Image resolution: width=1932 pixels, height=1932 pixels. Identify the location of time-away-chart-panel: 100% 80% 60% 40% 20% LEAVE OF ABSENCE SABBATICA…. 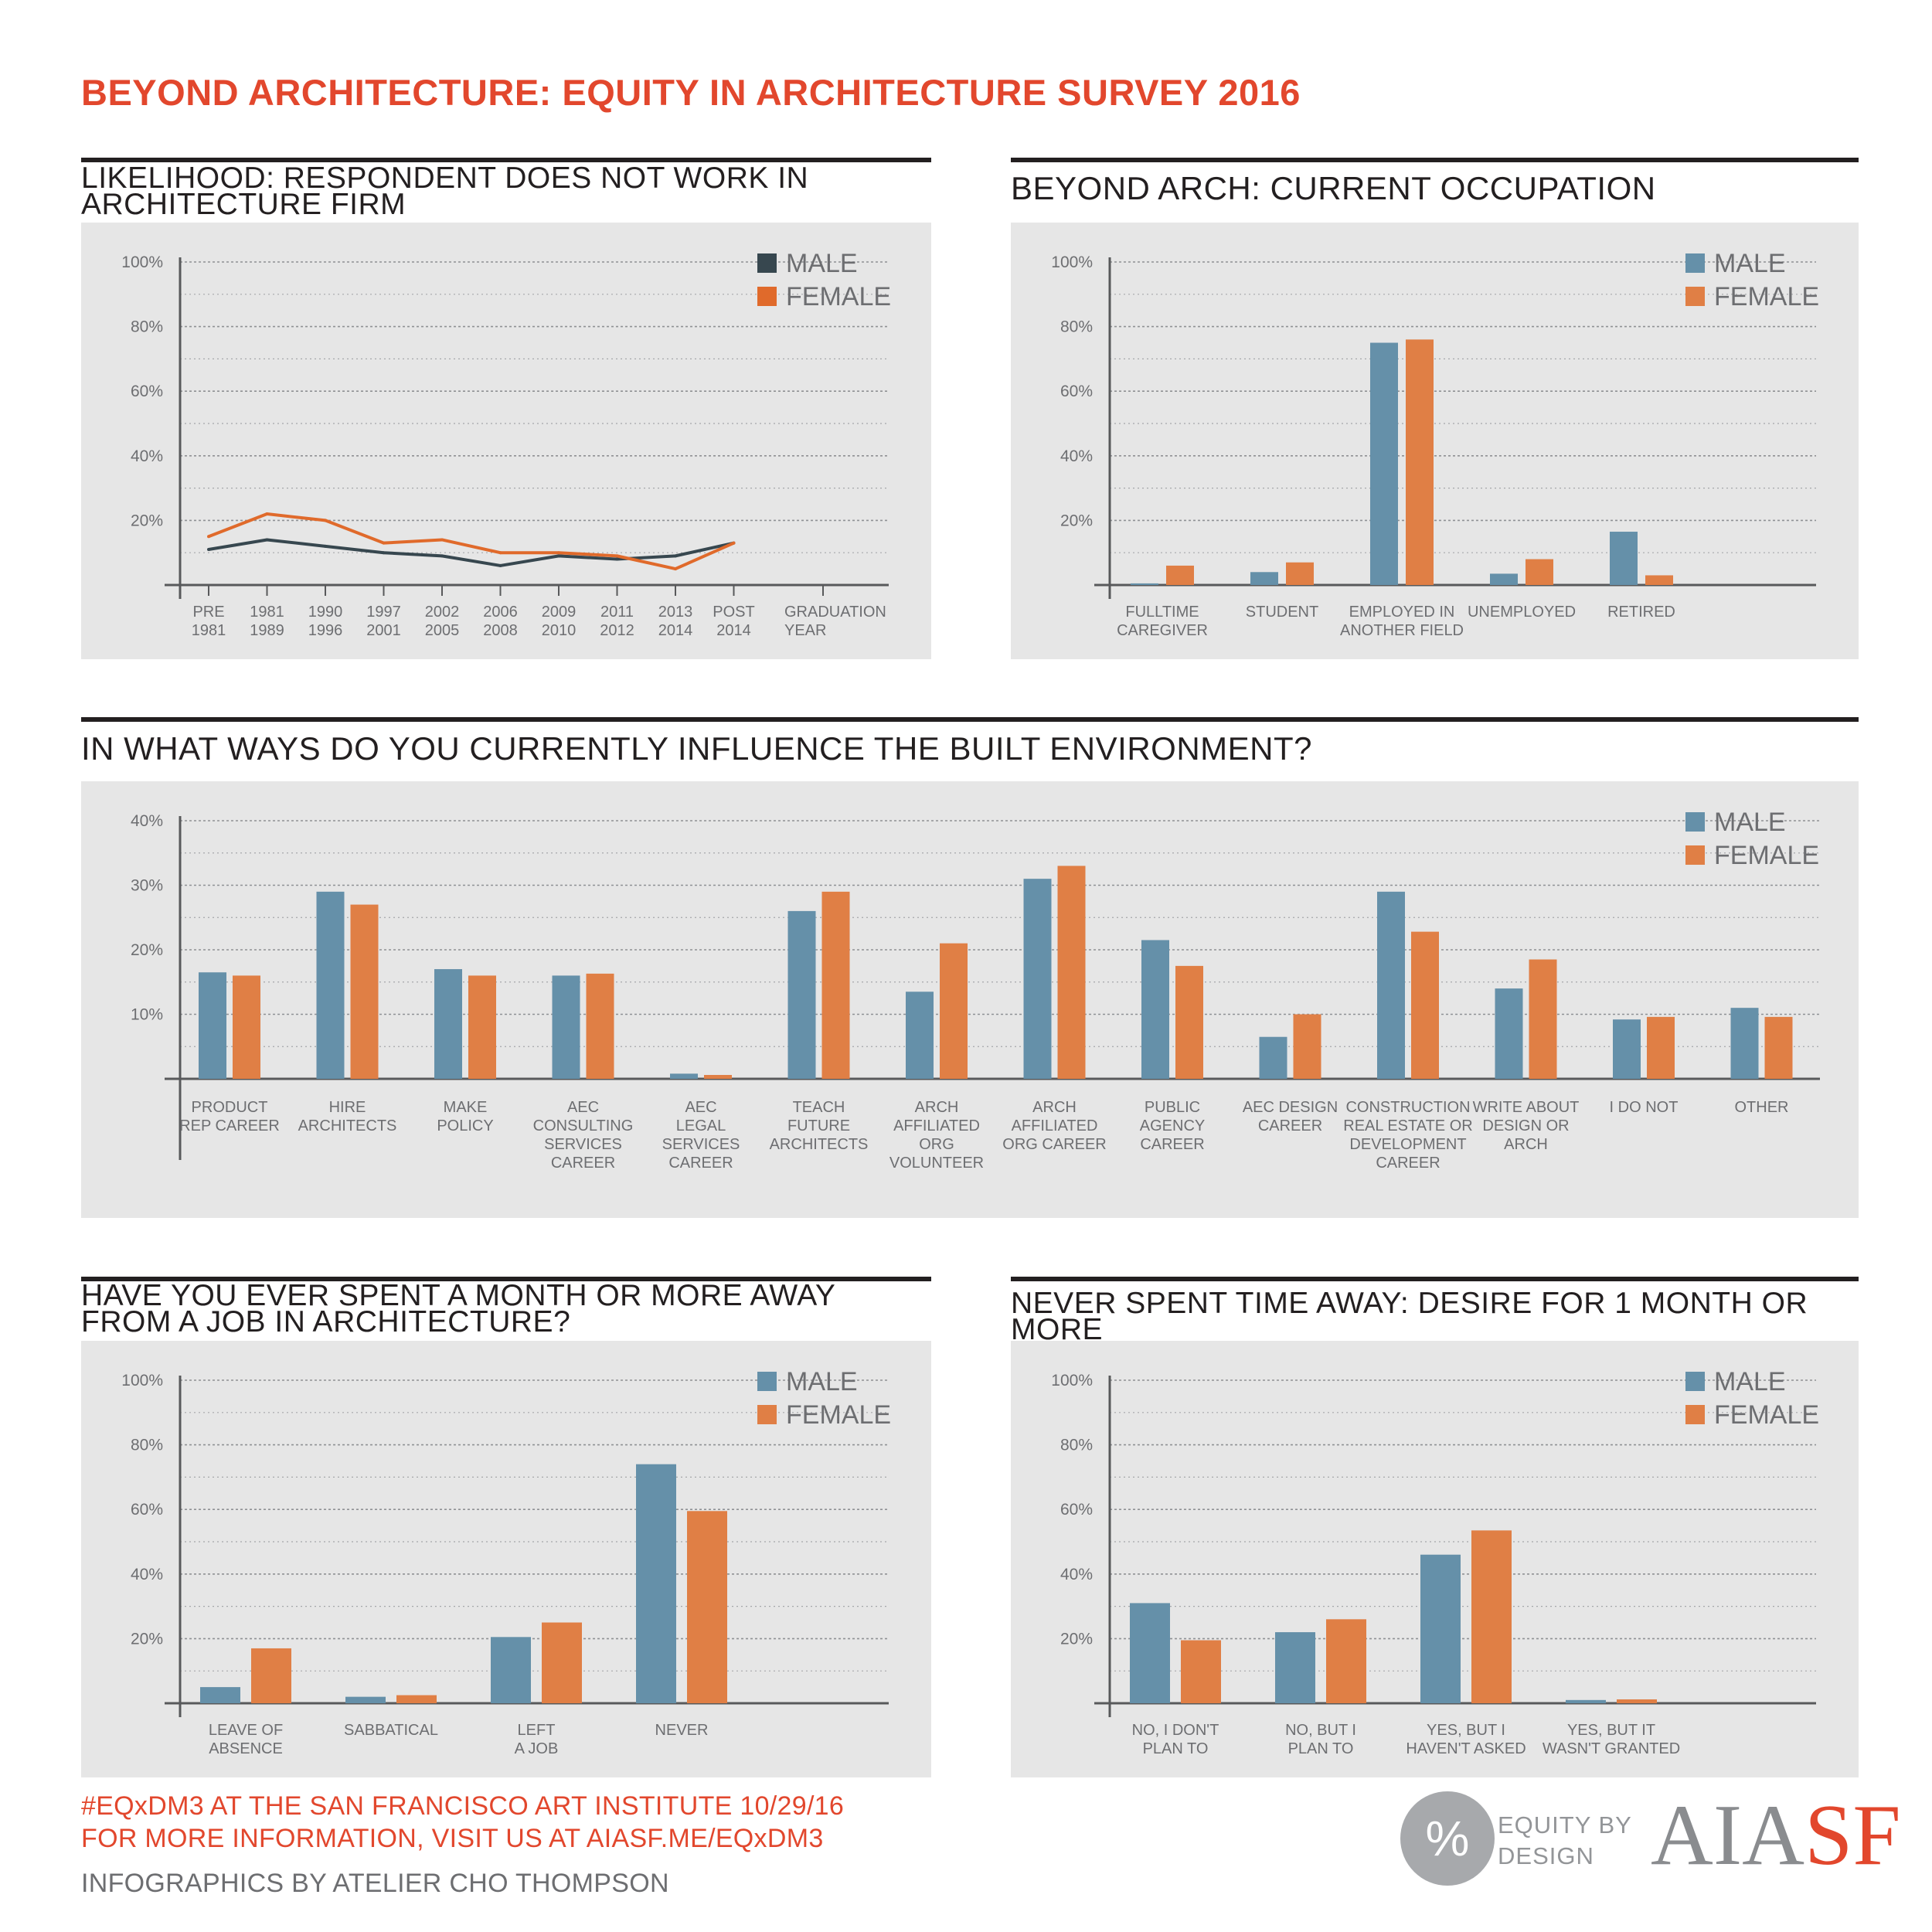
(506, 1559).